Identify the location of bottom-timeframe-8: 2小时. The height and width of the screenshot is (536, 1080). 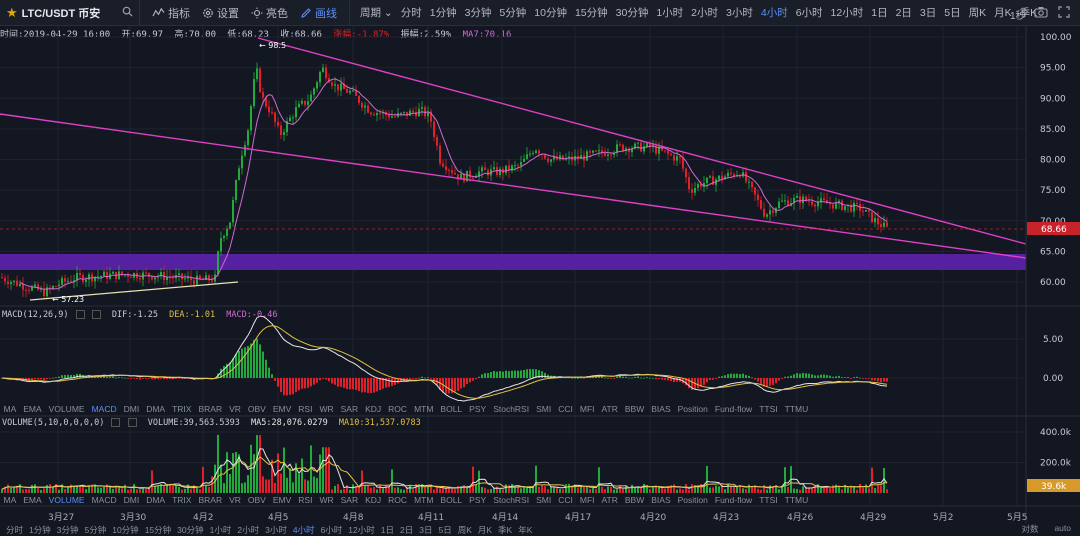
(248, 529).